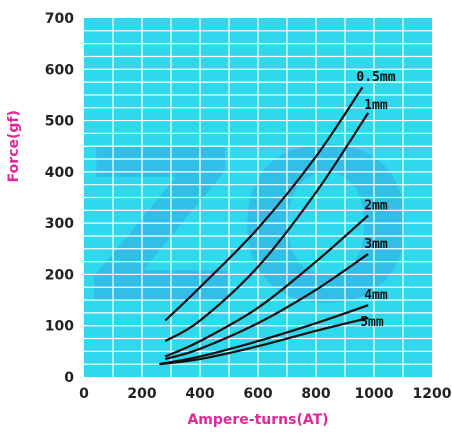 This screenshot has height=434, width=452. What do you see at coordinates (376, 295) in the screenshot?
I see `series-label-4mm: 4mm` at bounding box center [376, 295].